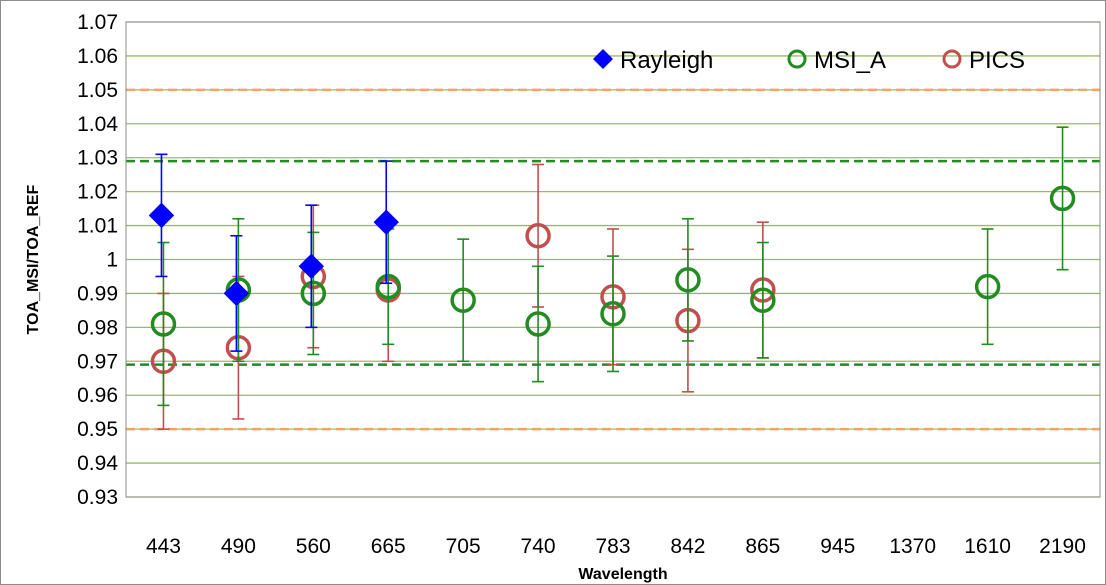 The width and height of the screenshot is (1106, 585). I want to click on legend-item-rayleigh: Rayleigh, so click(653, 60).